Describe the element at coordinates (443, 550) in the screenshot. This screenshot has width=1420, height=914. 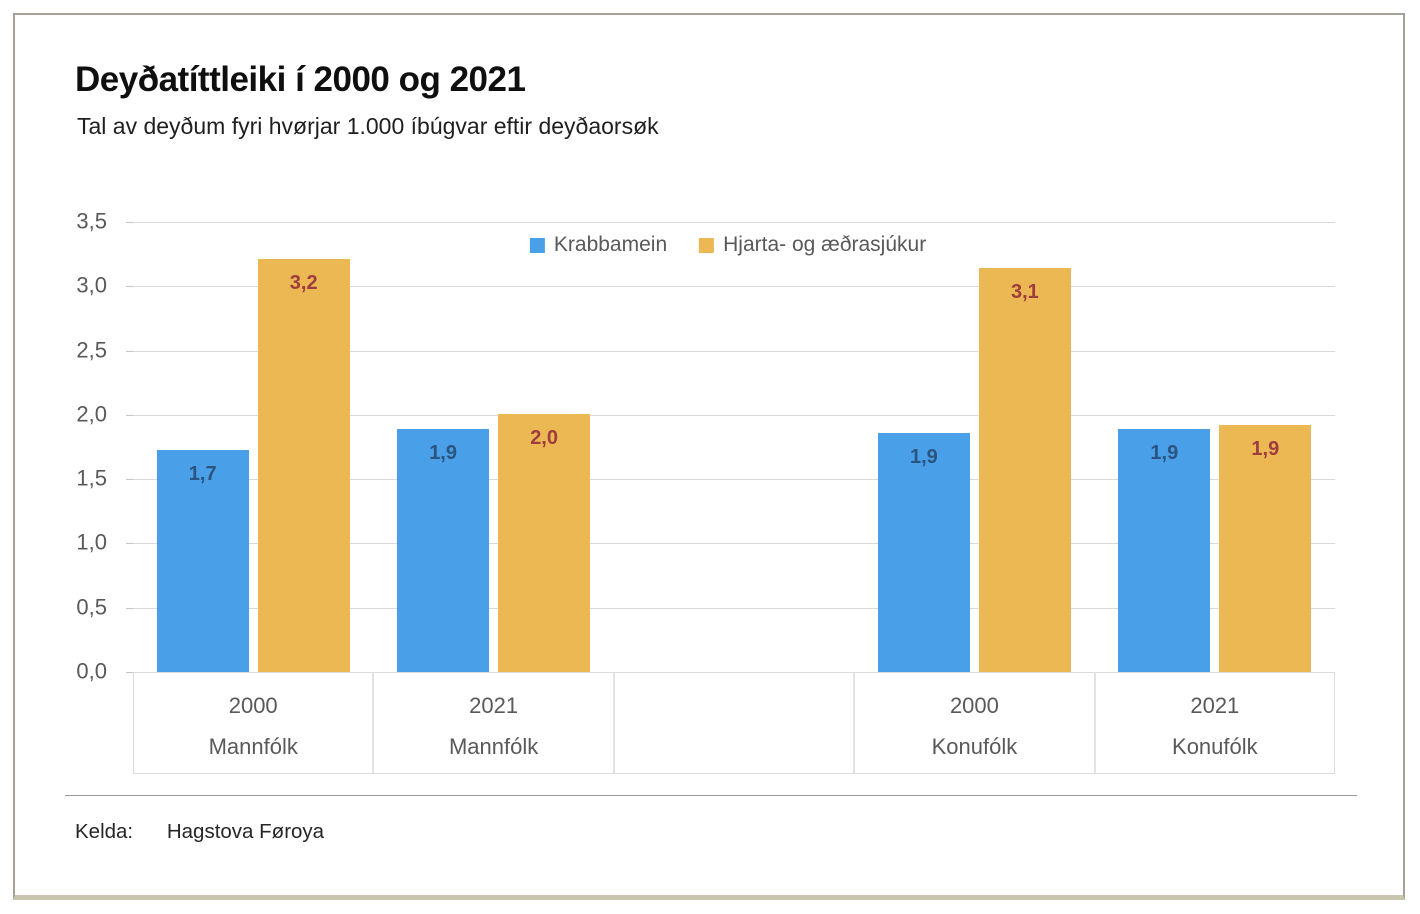
I see `bar-series0-2021-mannfólk: 1,9` at that location.